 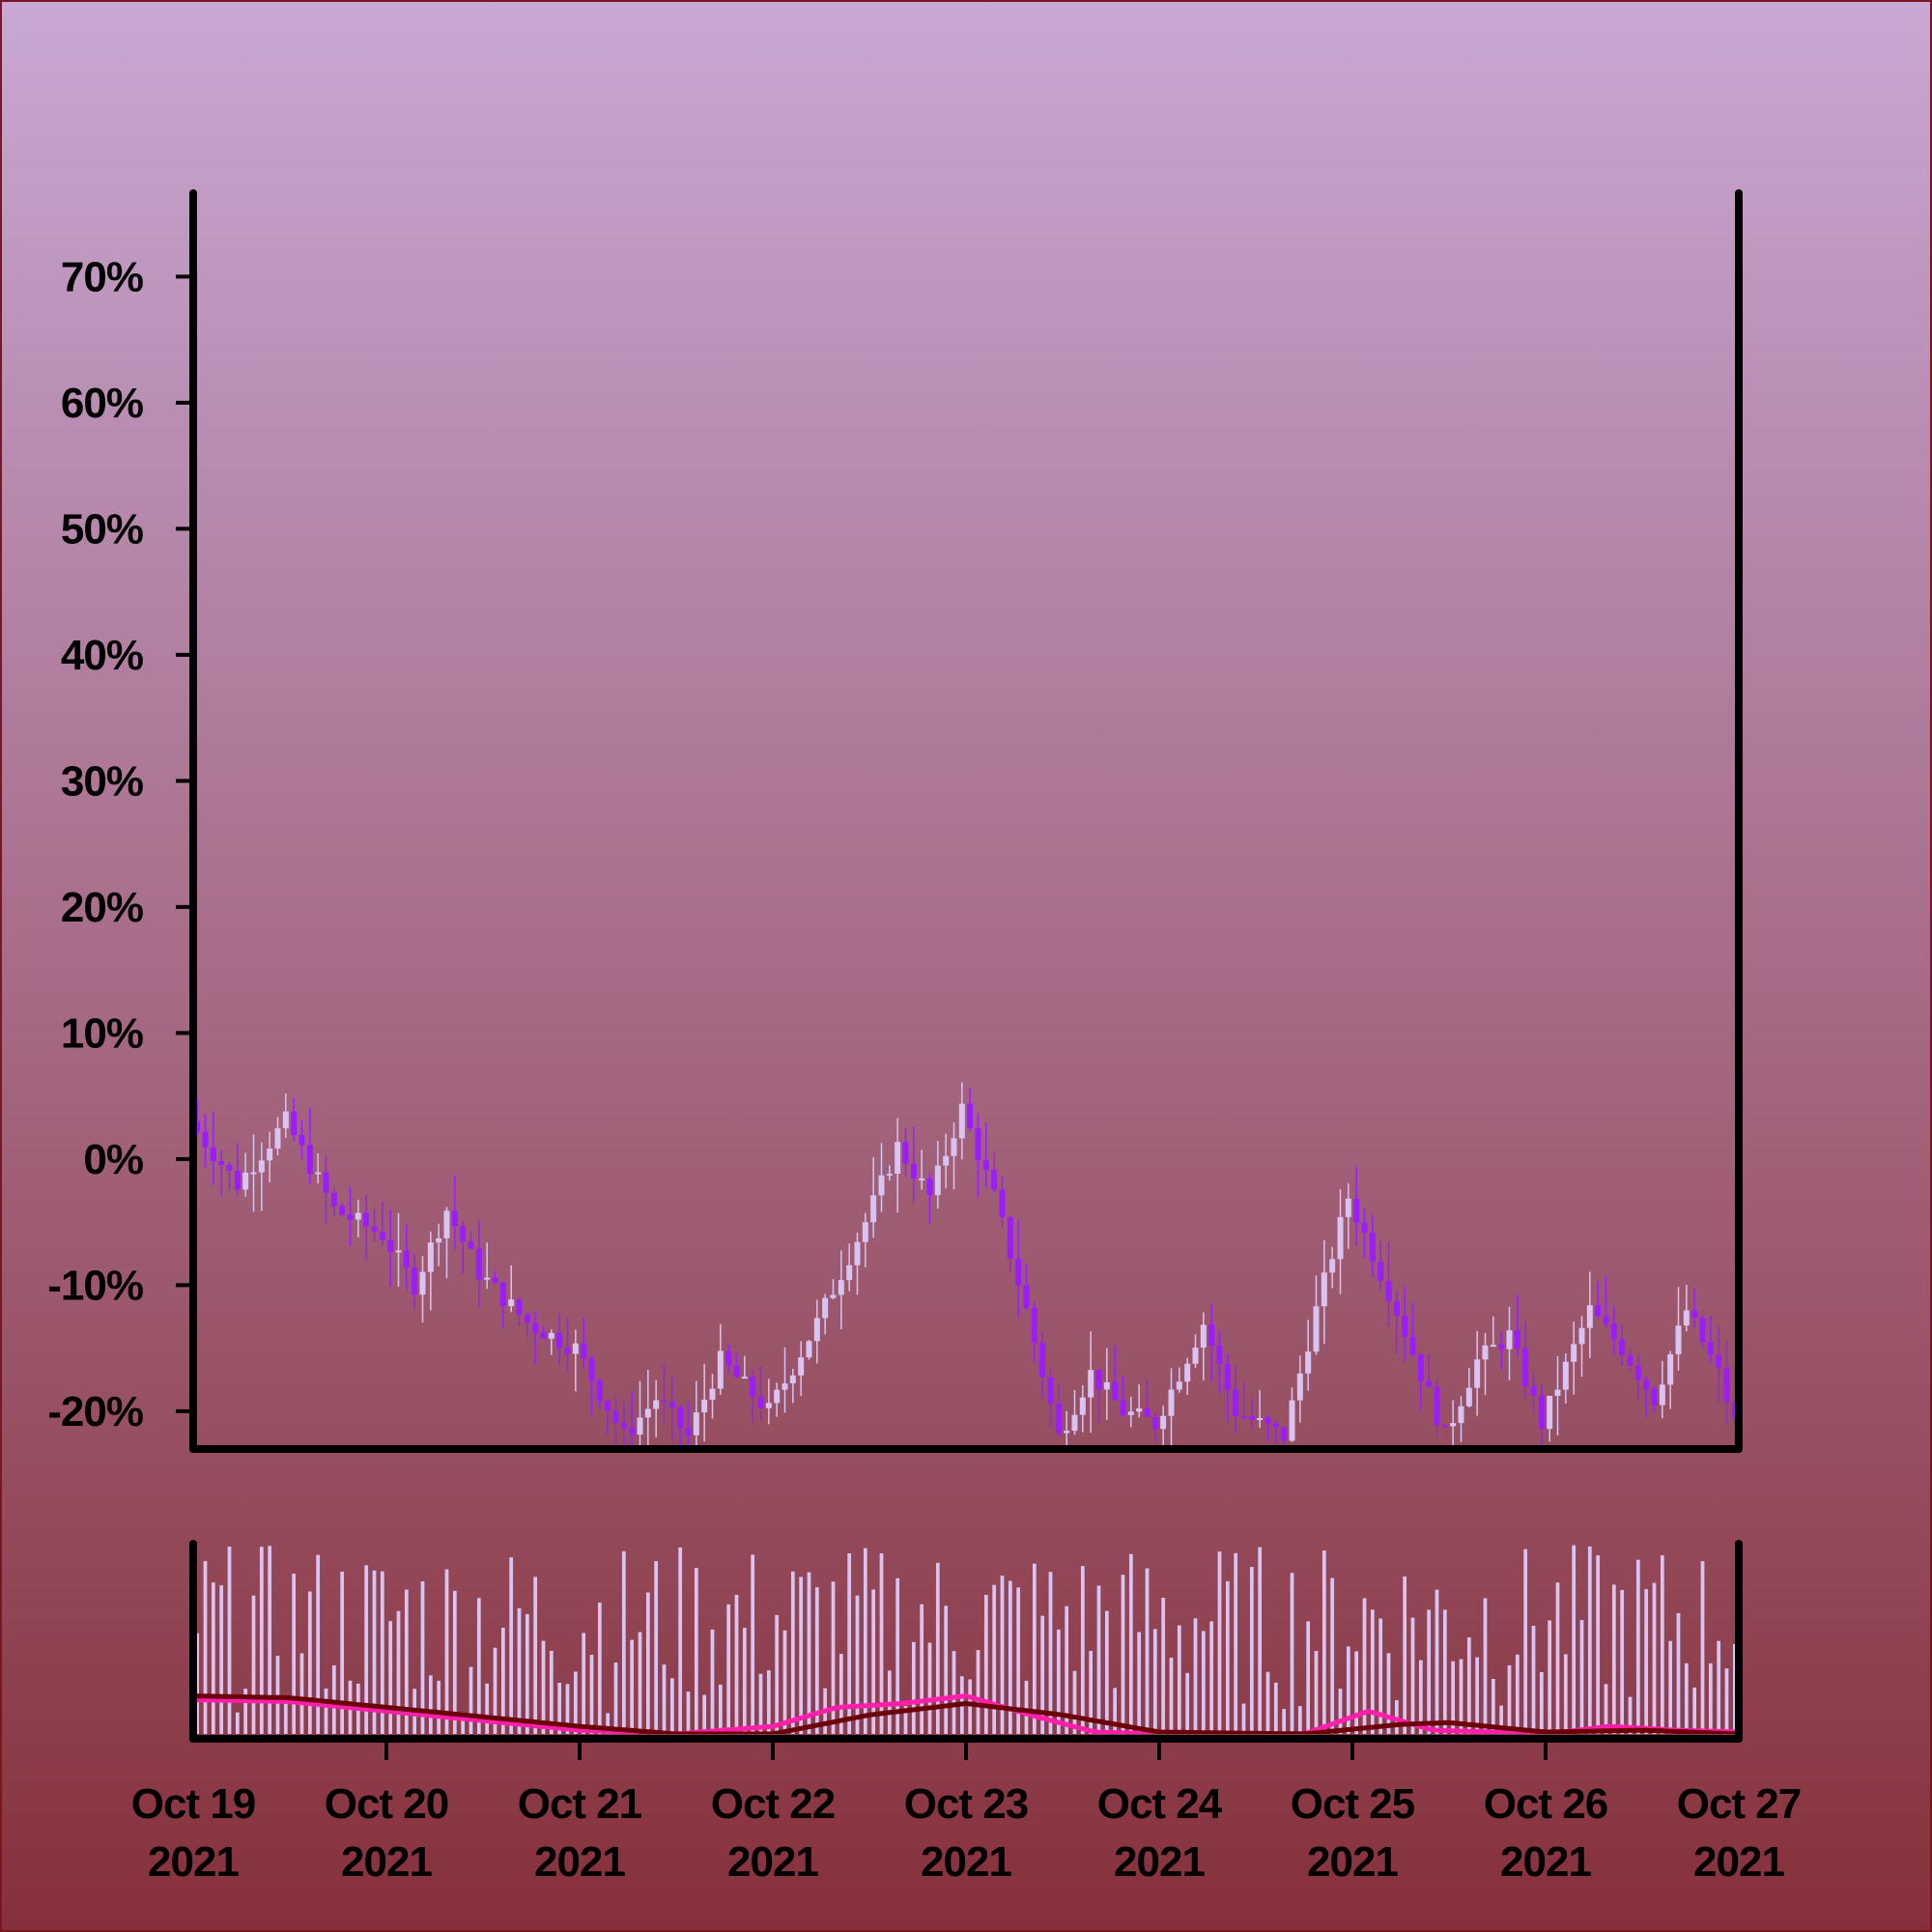 I want to click on y-tick-label: 70%, so click(x=102, y=276).